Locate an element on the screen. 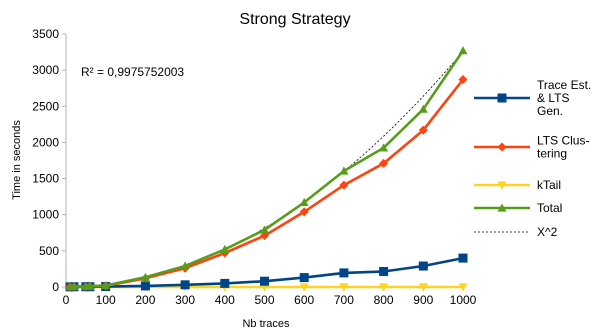 Image resolution: width=596 pixels, height=331 pixels. legend-label: Trace Est. is located at coordinates (564, 85).